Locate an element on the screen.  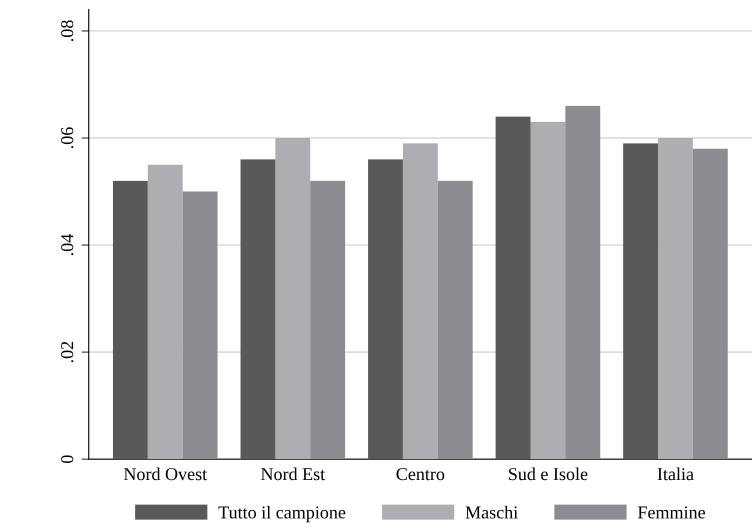
y-tick-label: .08 is located at coordinates (67, 31).